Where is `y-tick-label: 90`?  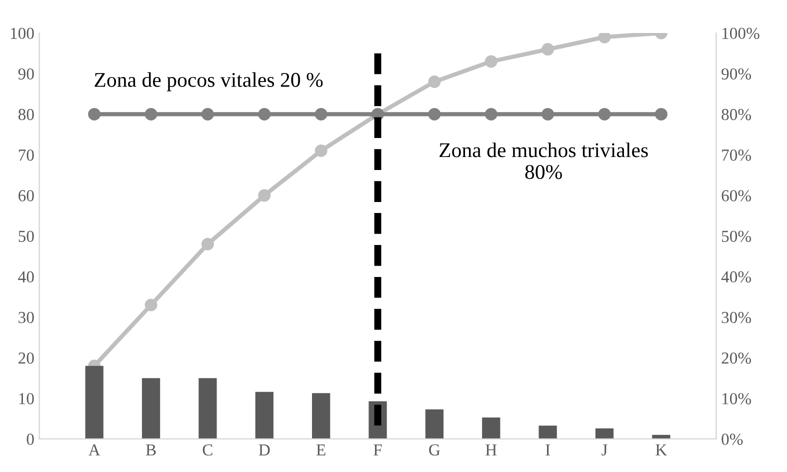
y-tick-label: 90 is located at coordinates (26, 74).